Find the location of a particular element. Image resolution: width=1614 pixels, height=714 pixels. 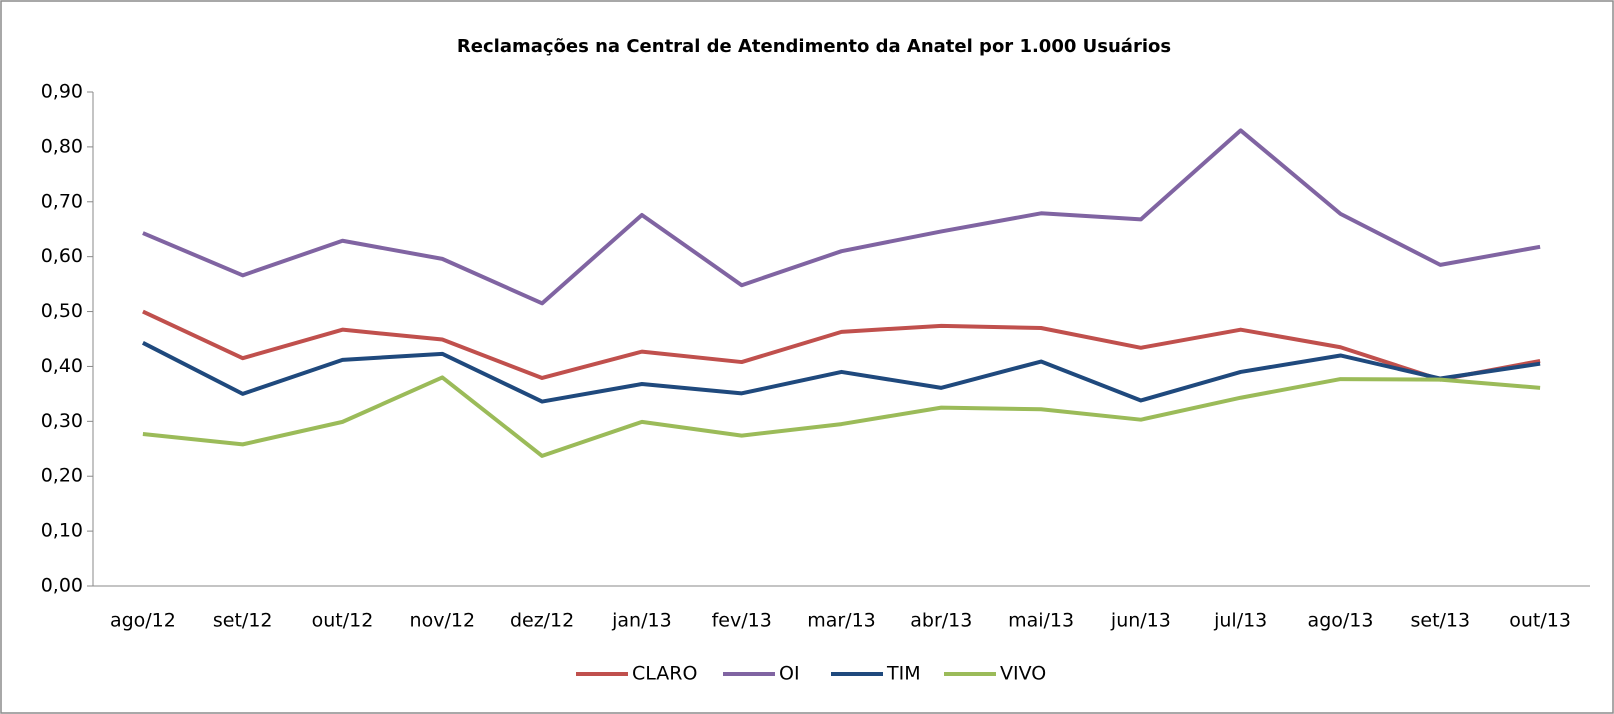

x-tick-label: jul/13 is located at coordinates (1240, 621).